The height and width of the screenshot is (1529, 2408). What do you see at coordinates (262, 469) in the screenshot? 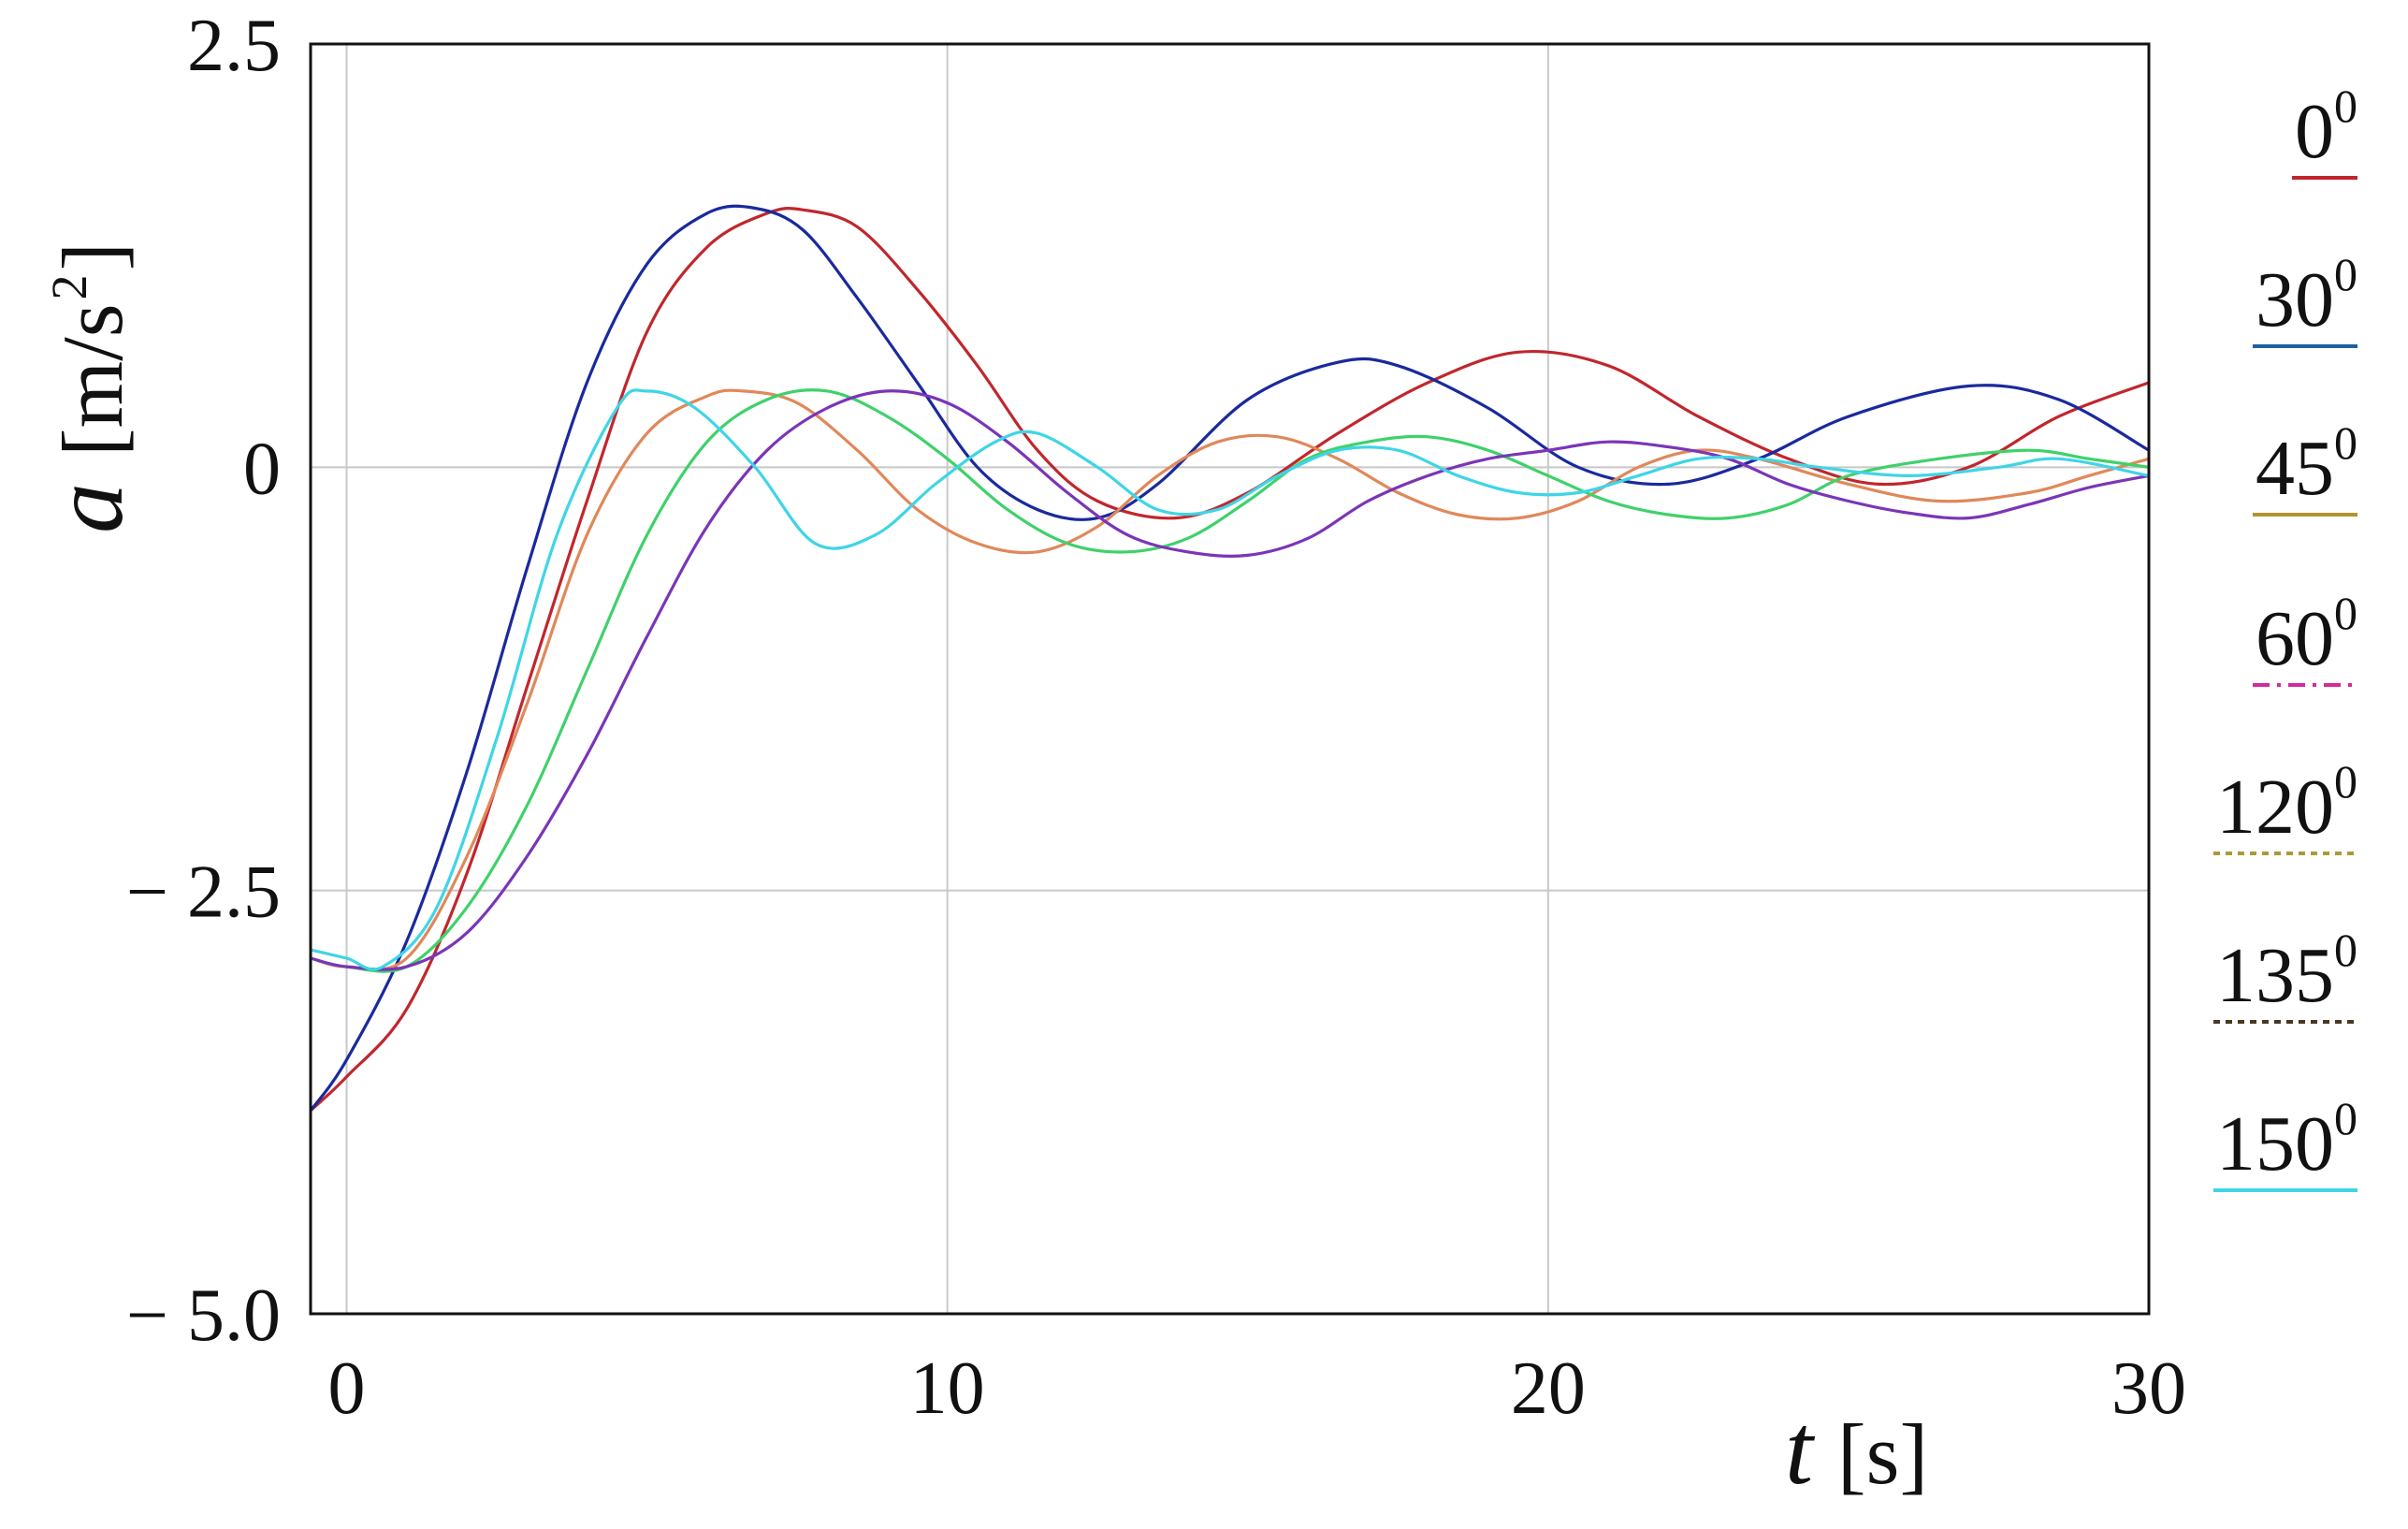
I see `y-tick-label: 0` at bounding box center [262, 469].